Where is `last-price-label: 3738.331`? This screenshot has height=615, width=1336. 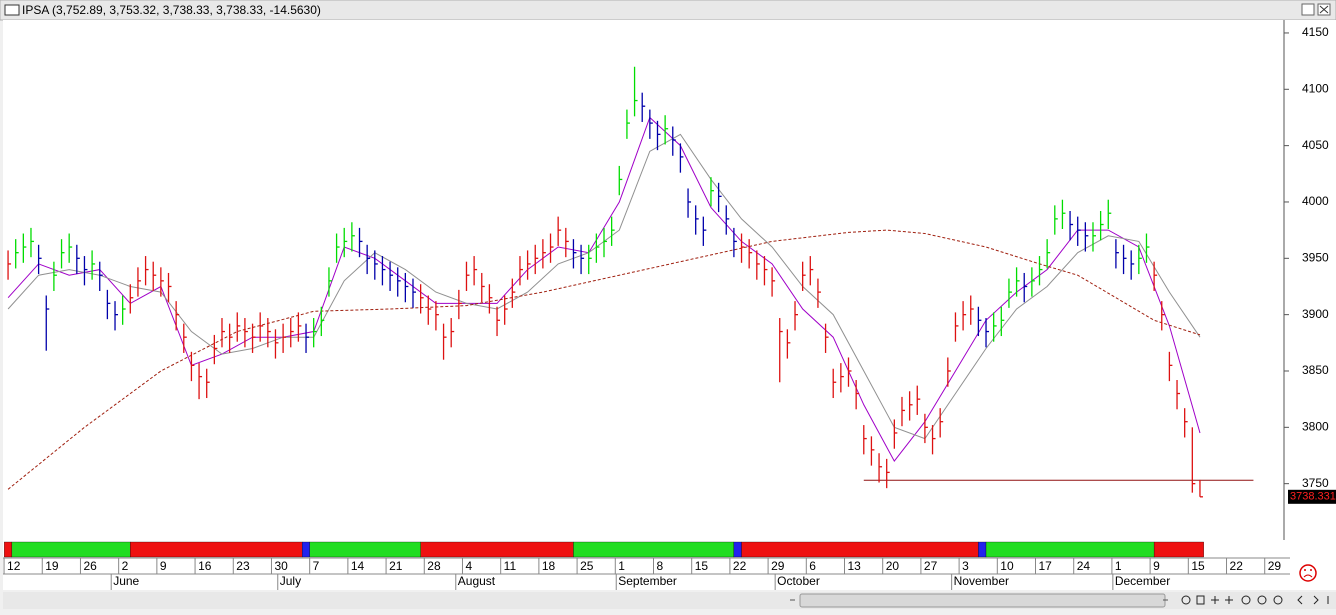 last-price-label: 3738.331 is located at coordinates (1313, 497).